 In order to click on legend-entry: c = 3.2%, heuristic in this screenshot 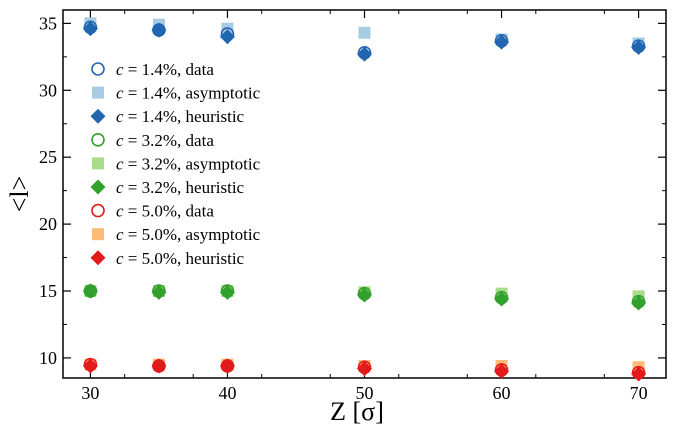, I will do `click(167, 187)`.